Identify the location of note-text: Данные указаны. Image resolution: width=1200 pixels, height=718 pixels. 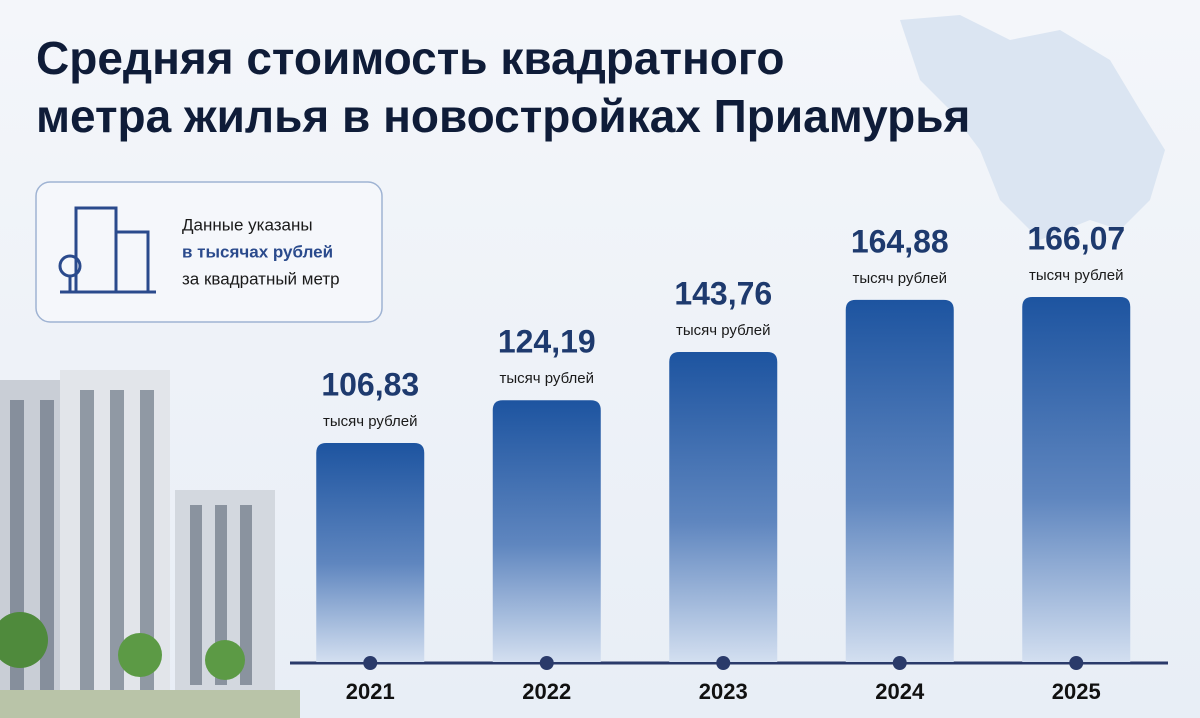
(247, 224).